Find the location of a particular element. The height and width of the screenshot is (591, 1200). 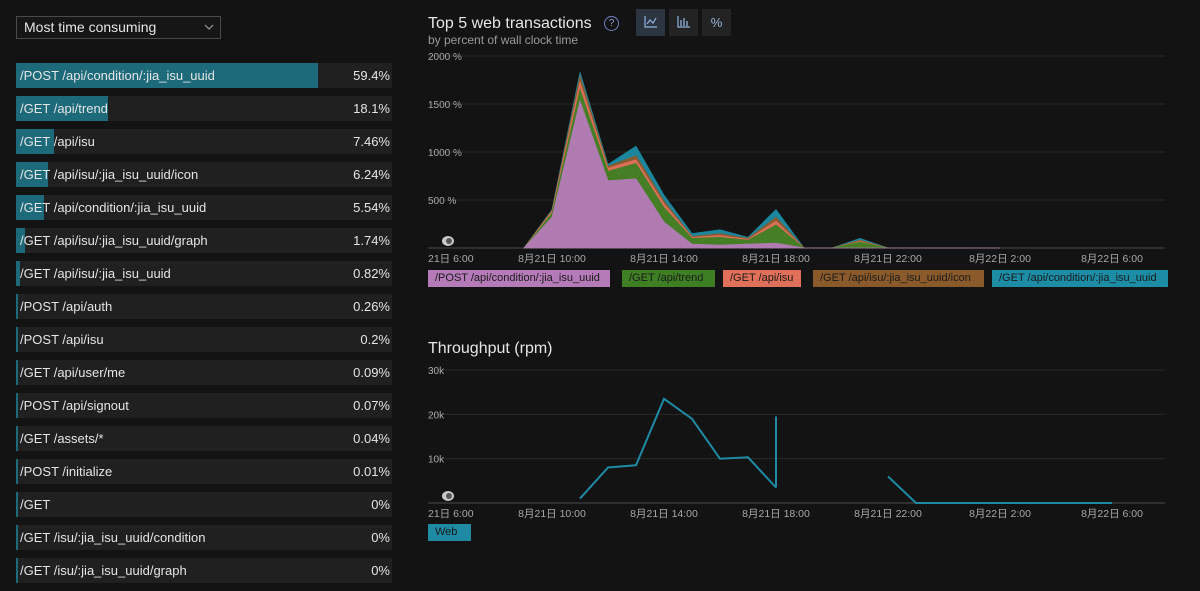

transaction-row: /POST /api/isu 0.2% is located at coordinates (204, 339).